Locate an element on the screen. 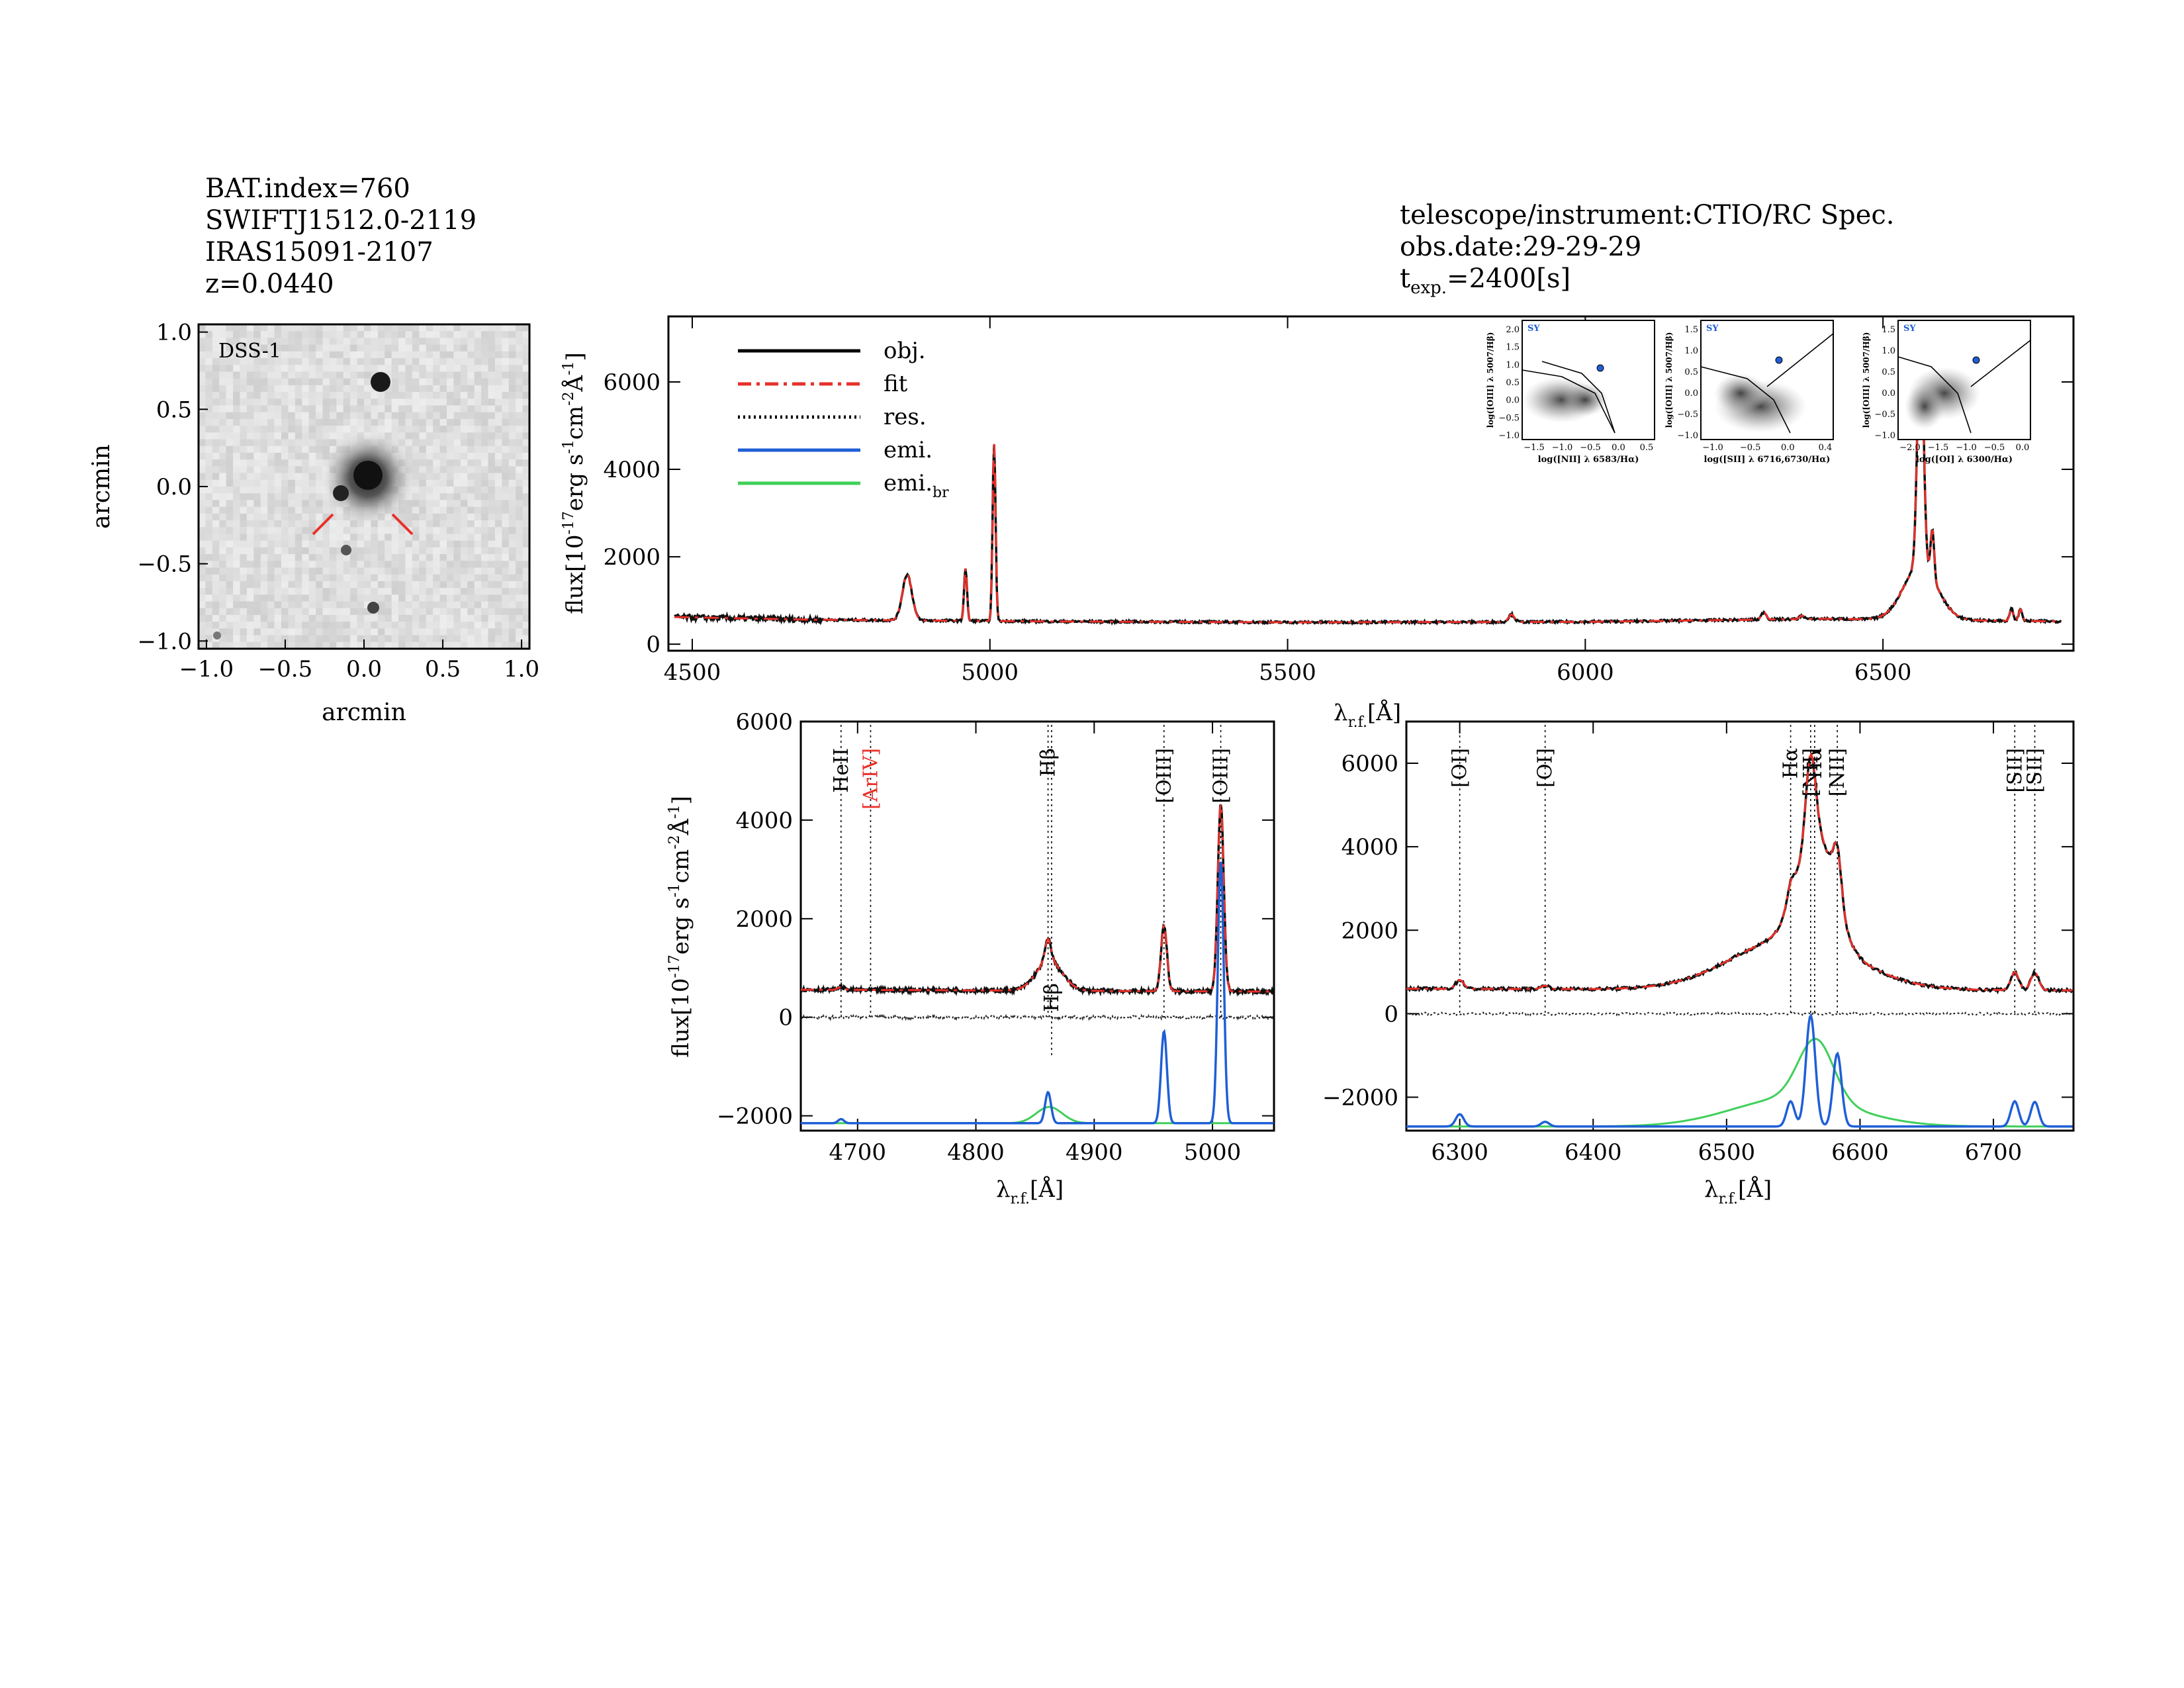  dss-xtick-label: 0.5 is located at coordinates (443, 669).